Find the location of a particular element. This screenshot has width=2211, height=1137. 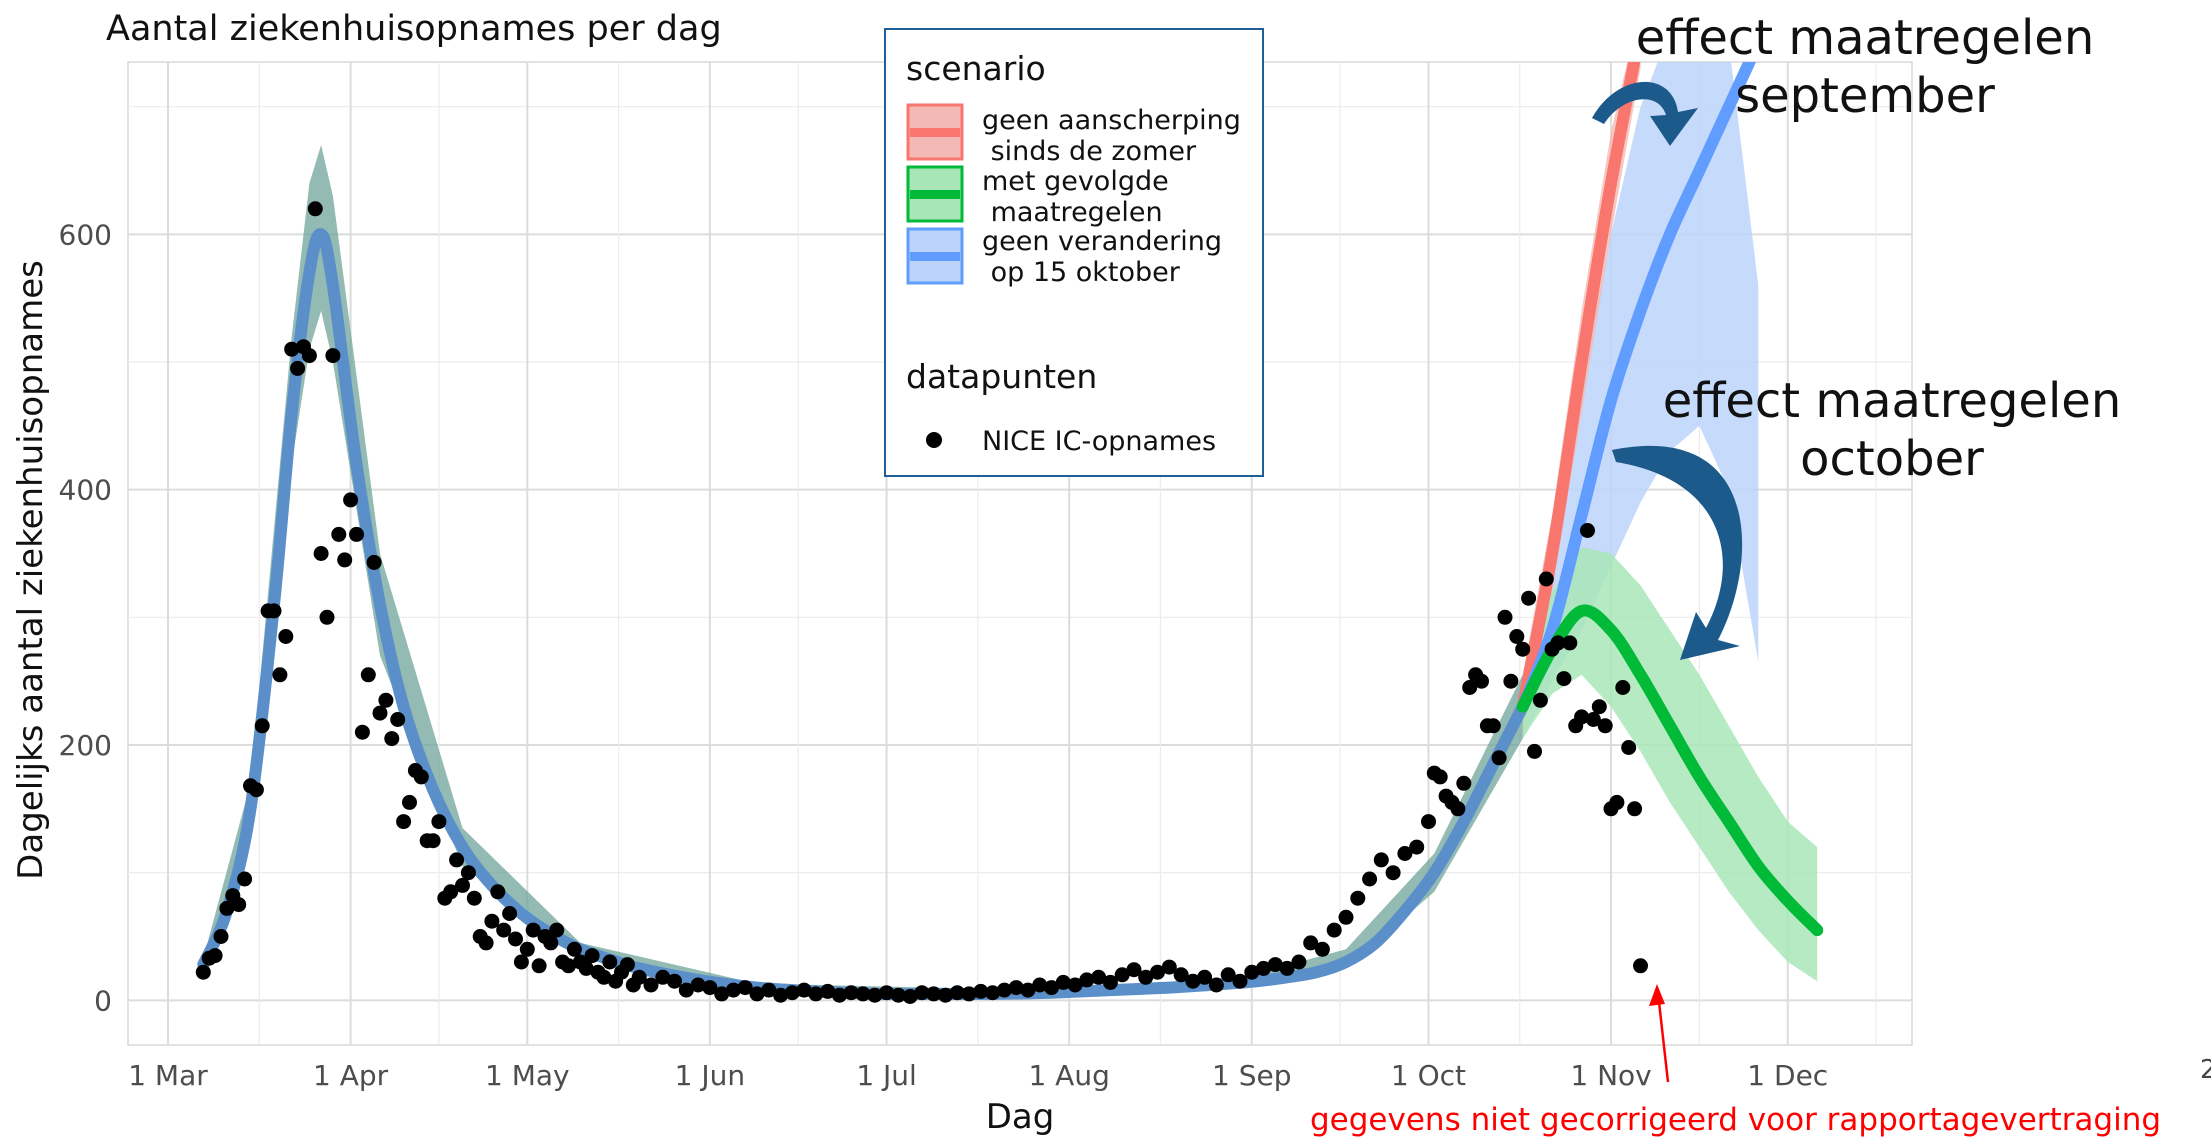

legend-label-red-1: geen aanscherping is located at coordinates (1111, 120).